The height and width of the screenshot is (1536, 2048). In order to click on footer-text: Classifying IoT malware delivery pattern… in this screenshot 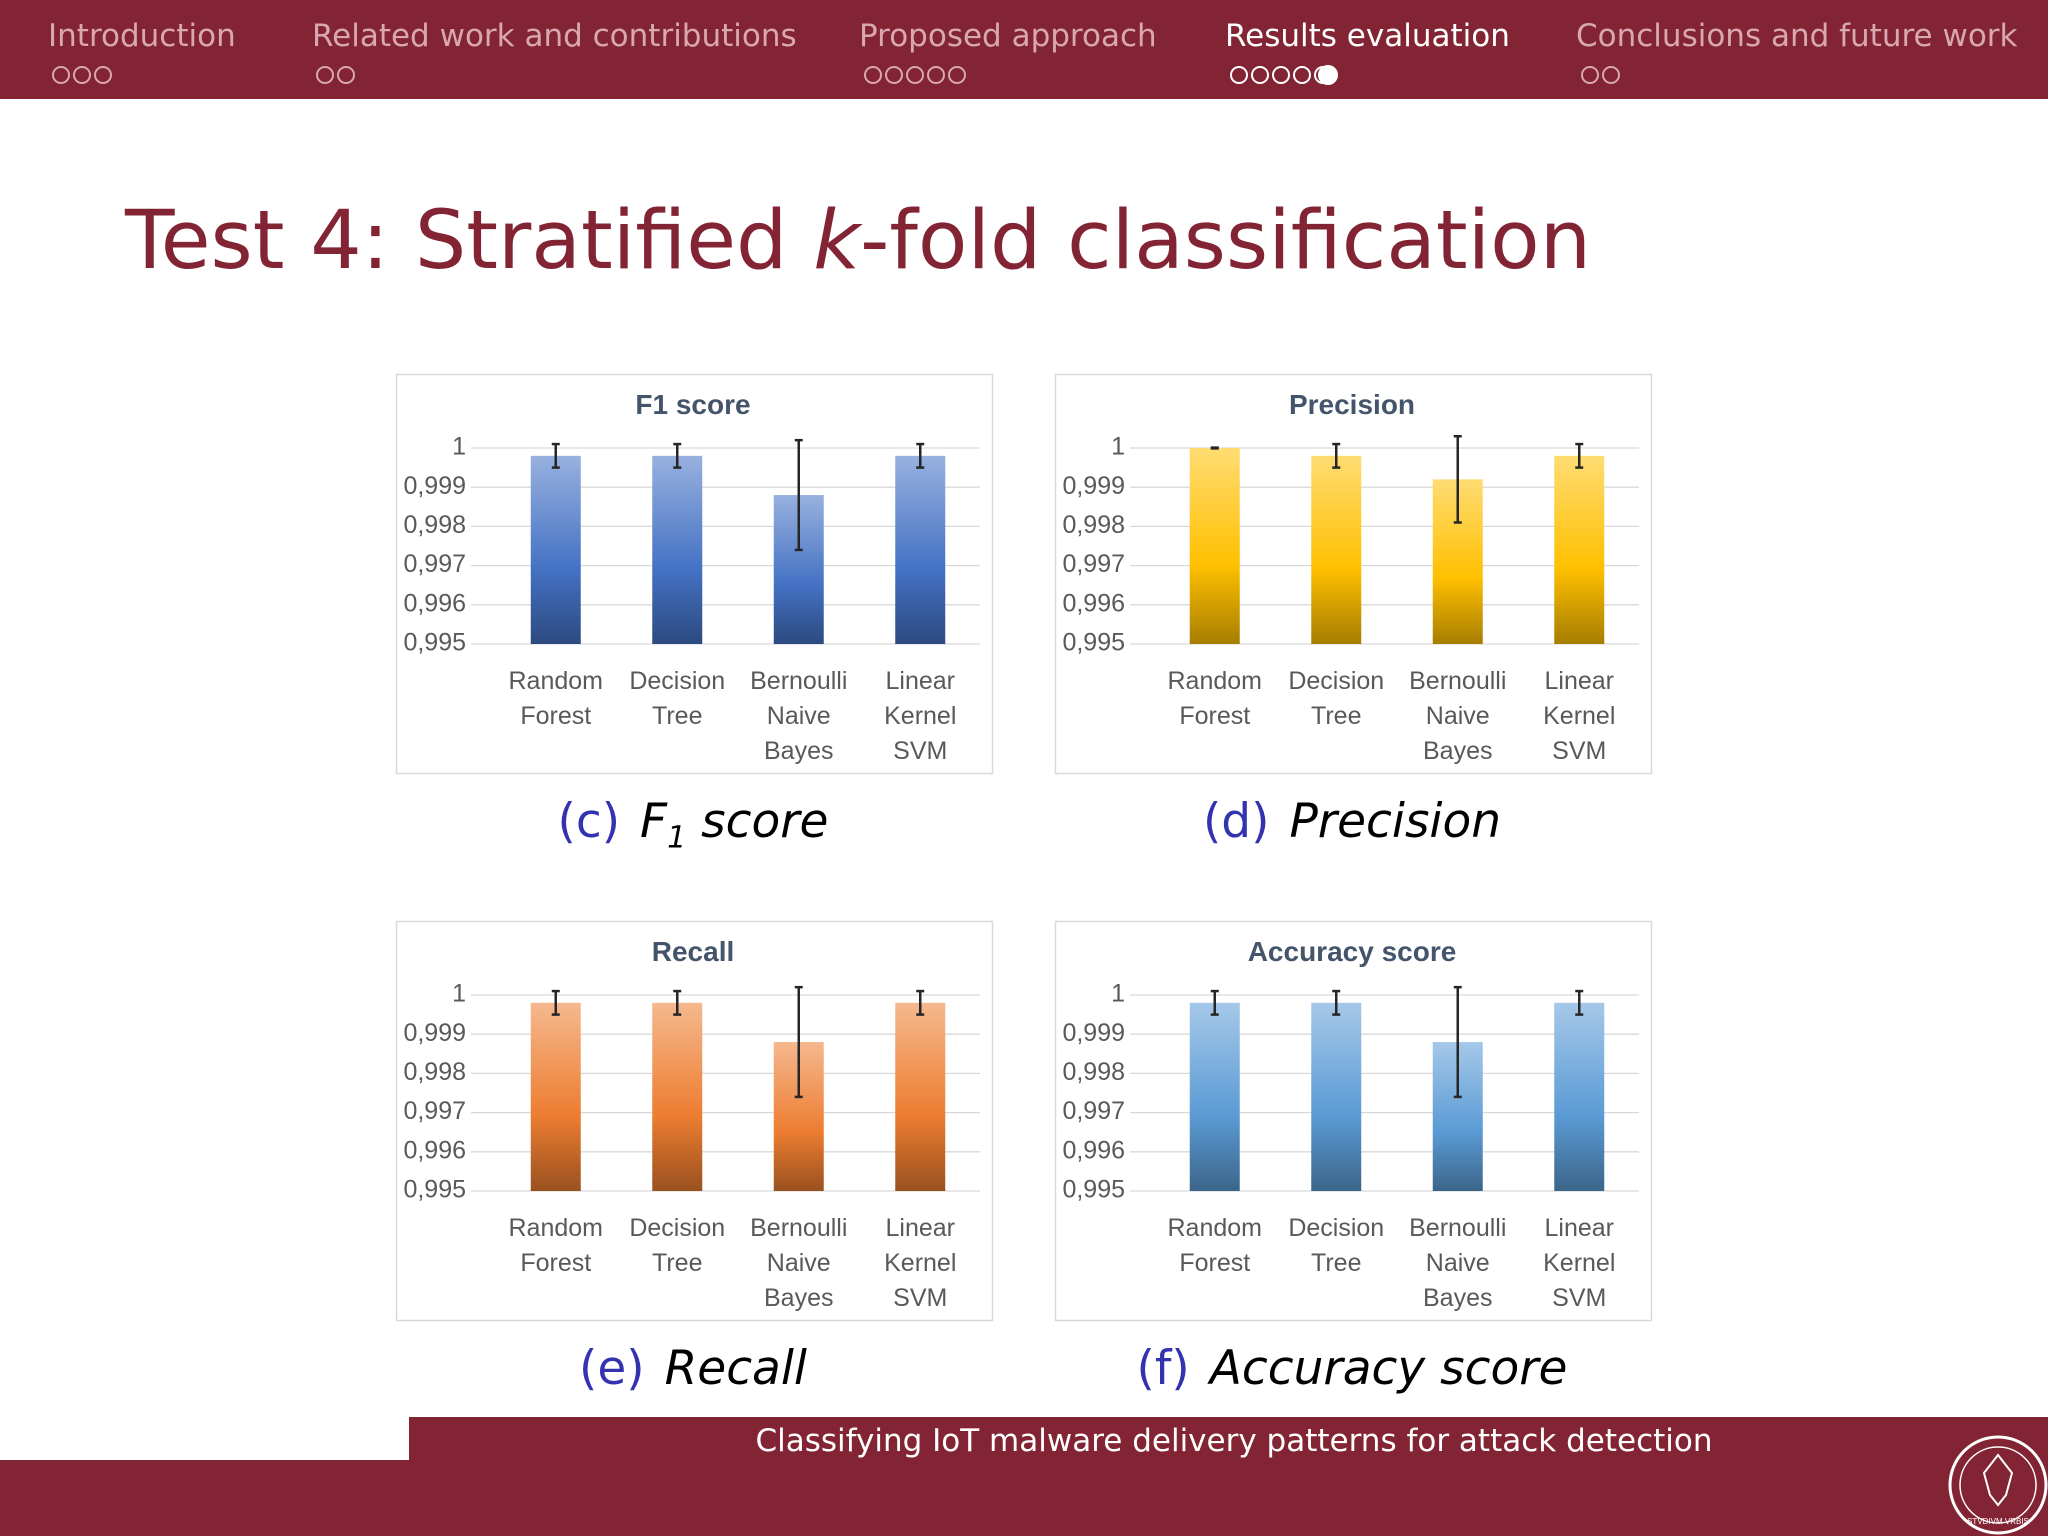, I will do `click(1233, 1441)`.